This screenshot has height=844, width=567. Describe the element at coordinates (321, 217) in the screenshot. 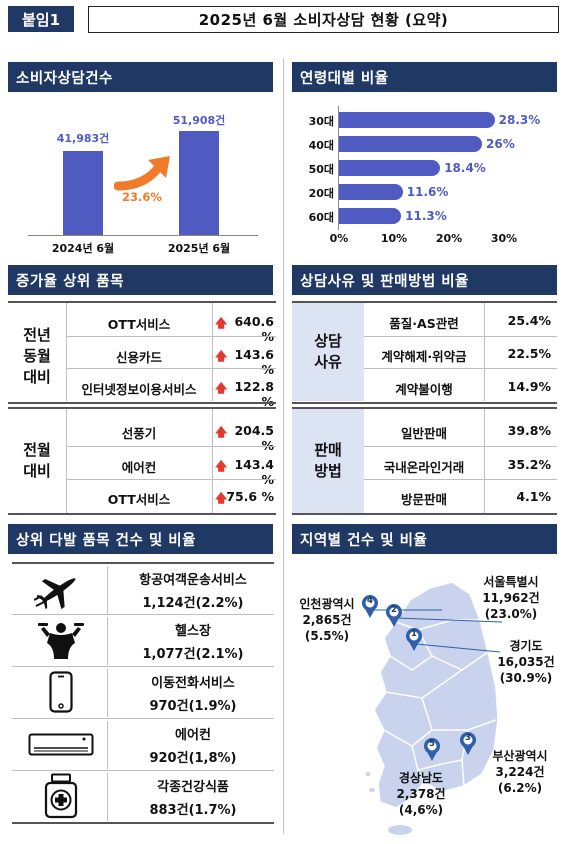

I see `age-category-label: 60대` at that location.